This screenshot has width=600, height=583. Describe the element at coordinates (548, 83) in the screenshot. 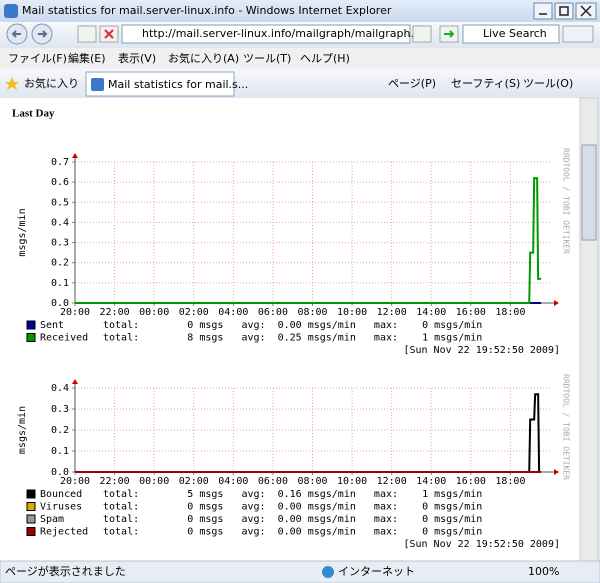

I see `command-button: ツール(O)` at that location.